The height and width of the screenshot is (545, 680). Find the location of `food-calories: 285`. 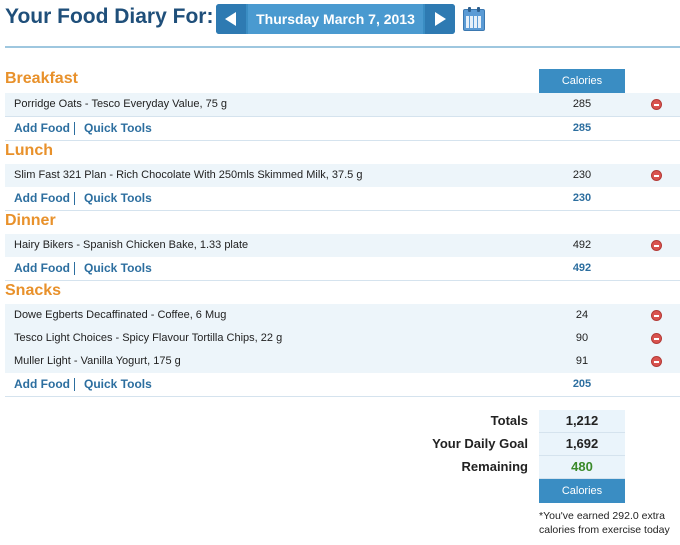

food-calories: 285 is located at coordinates (582, 104).